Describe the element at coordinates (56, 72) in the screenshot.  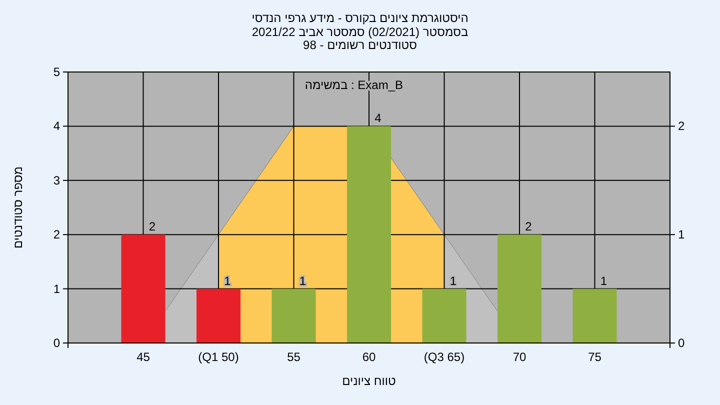
I see `y-tick-label: 5` at that location.